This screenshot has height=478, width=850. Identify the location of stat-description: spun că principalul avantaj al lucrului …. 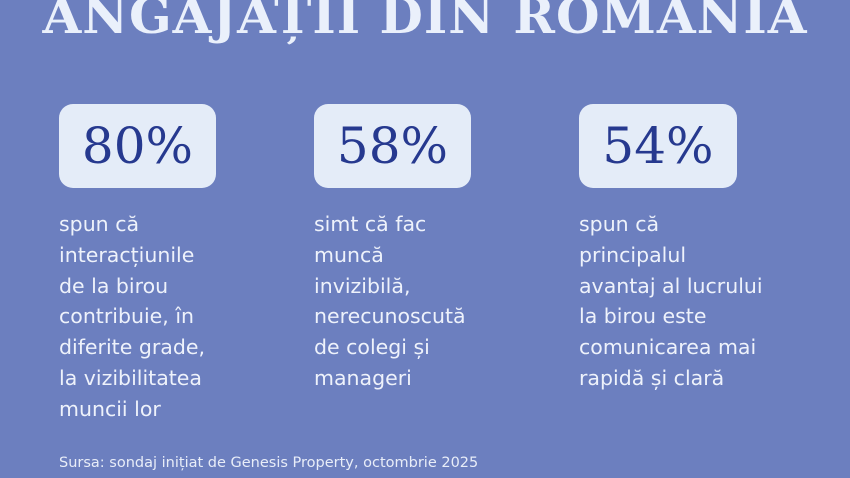
(671, 301).